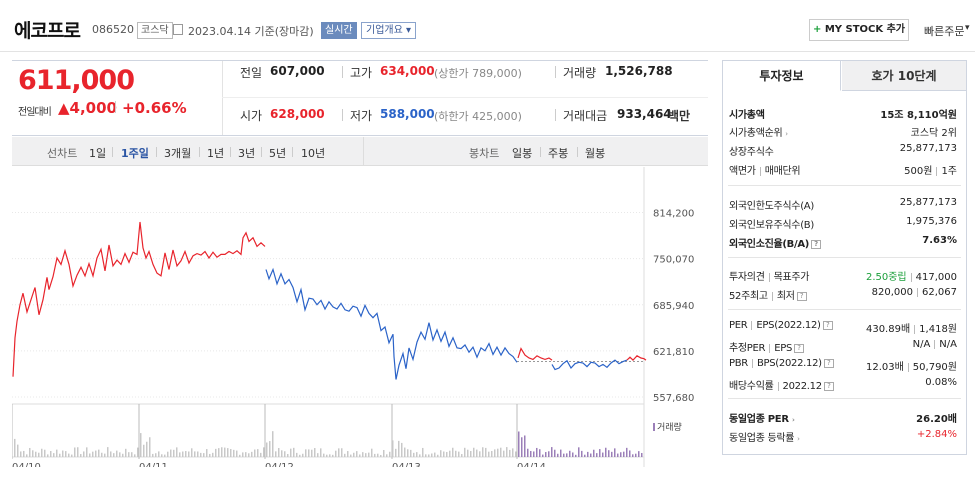  I want to click on company-overview-button: 기업개요 ▾, so click(389, 30).